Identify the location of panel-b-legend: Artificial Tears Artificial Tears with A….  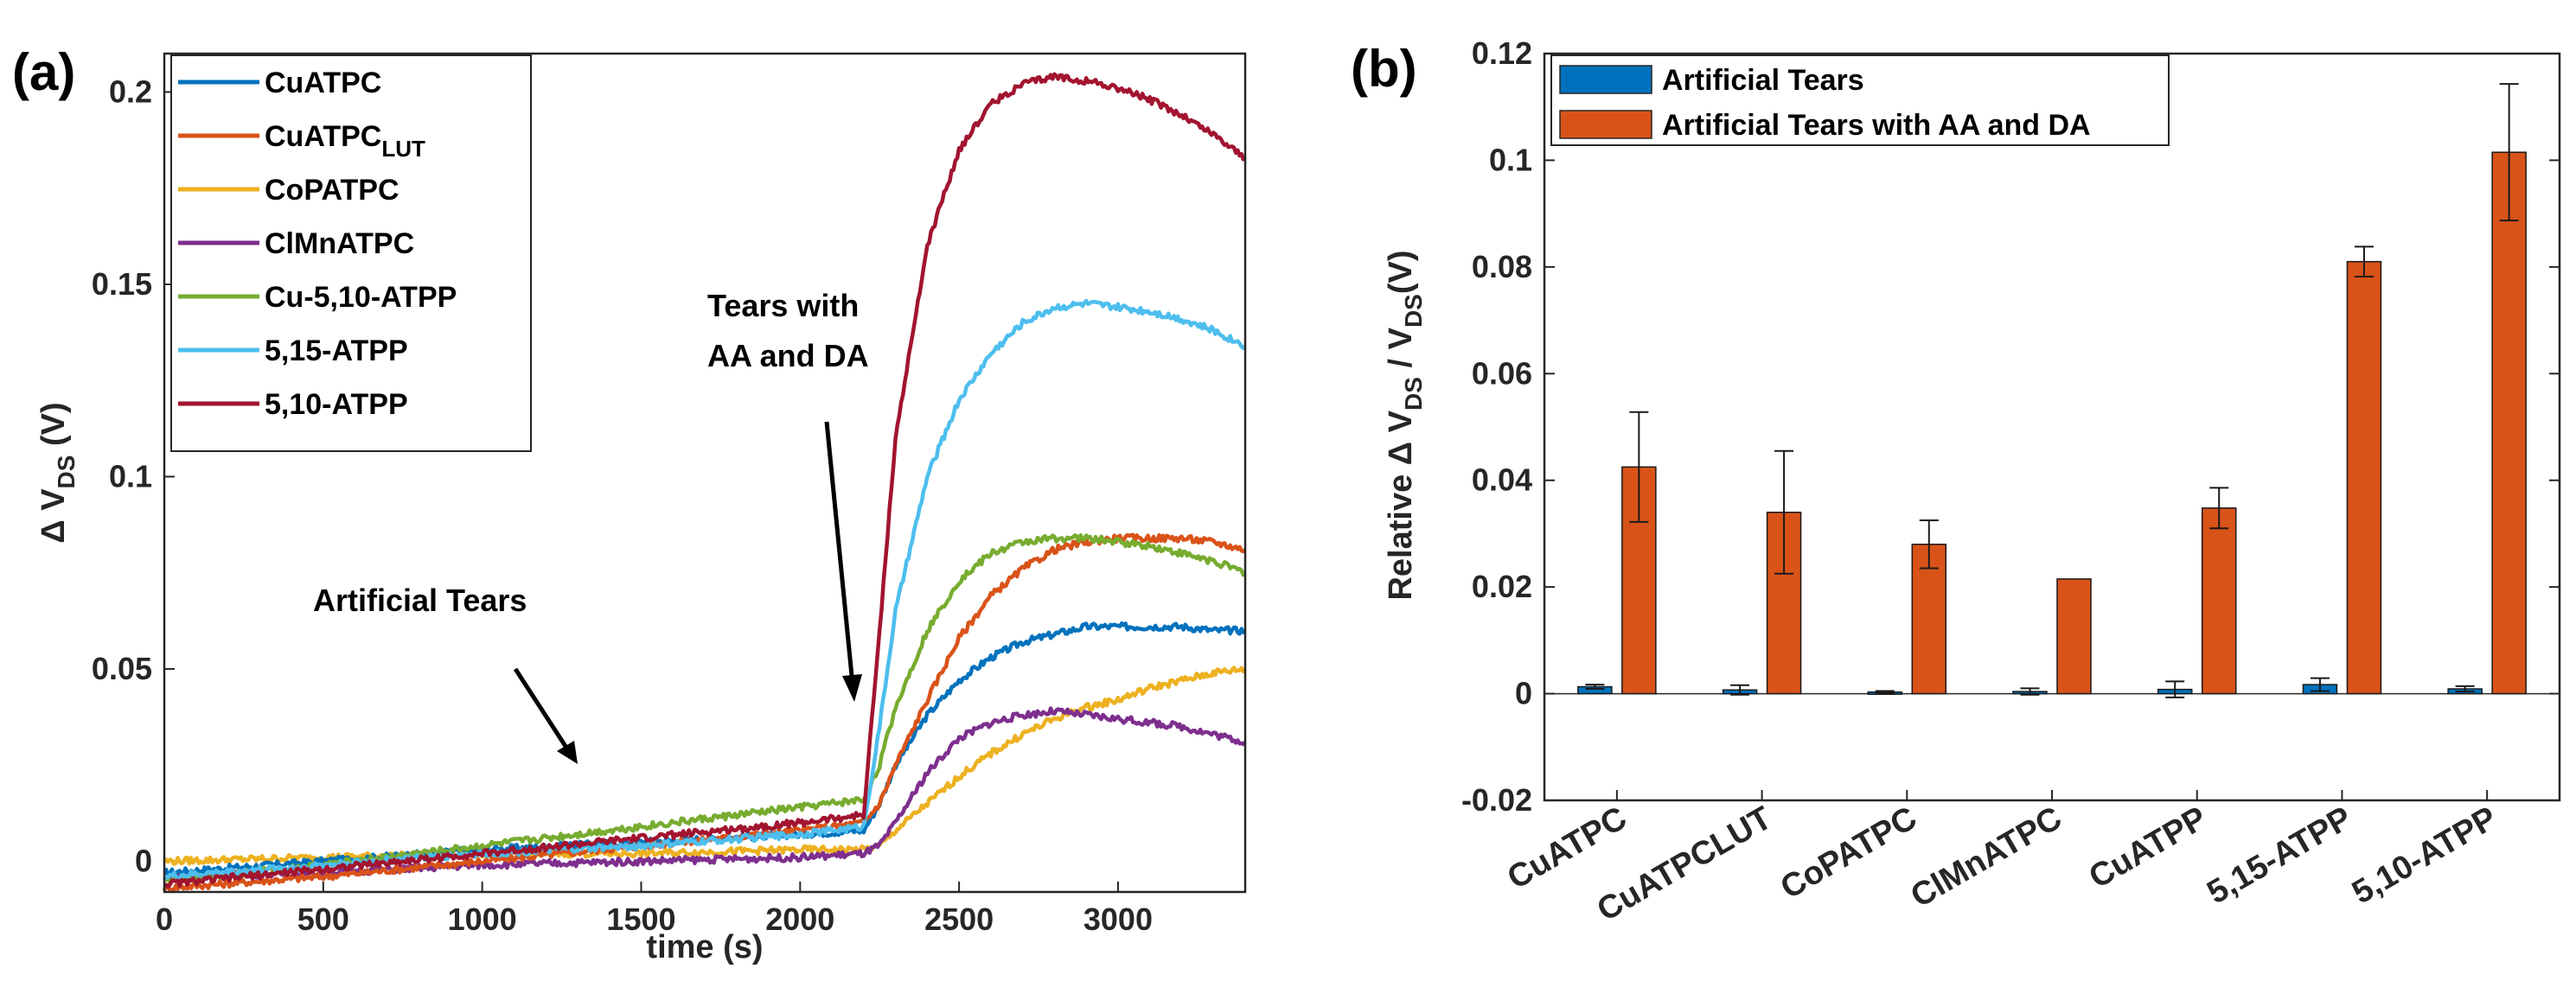
(1860, 100).